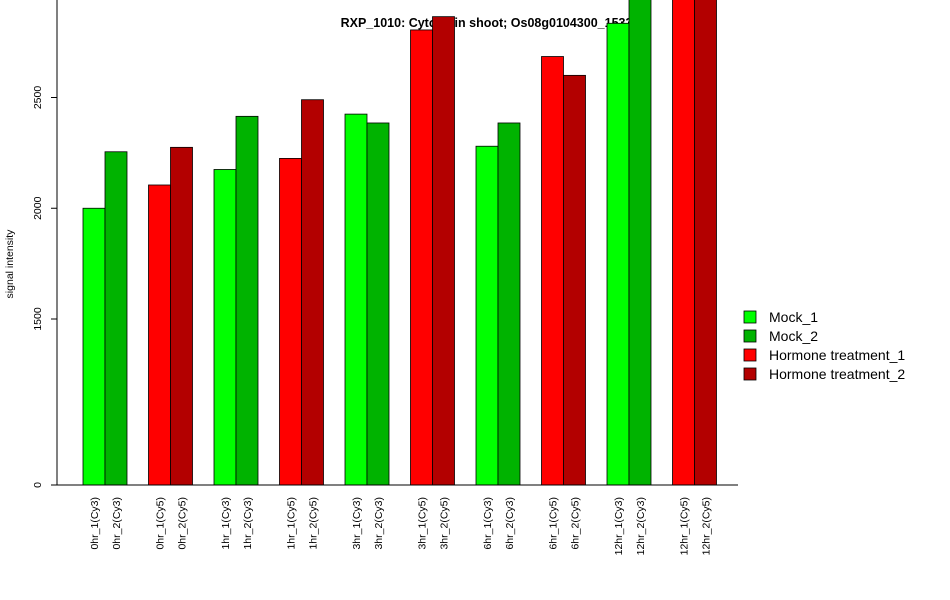  What do you see at coordinates (837, 374) in the screenshot?
I see `legend-label: Hormone treatment_2` at bounding box center [837, 374].